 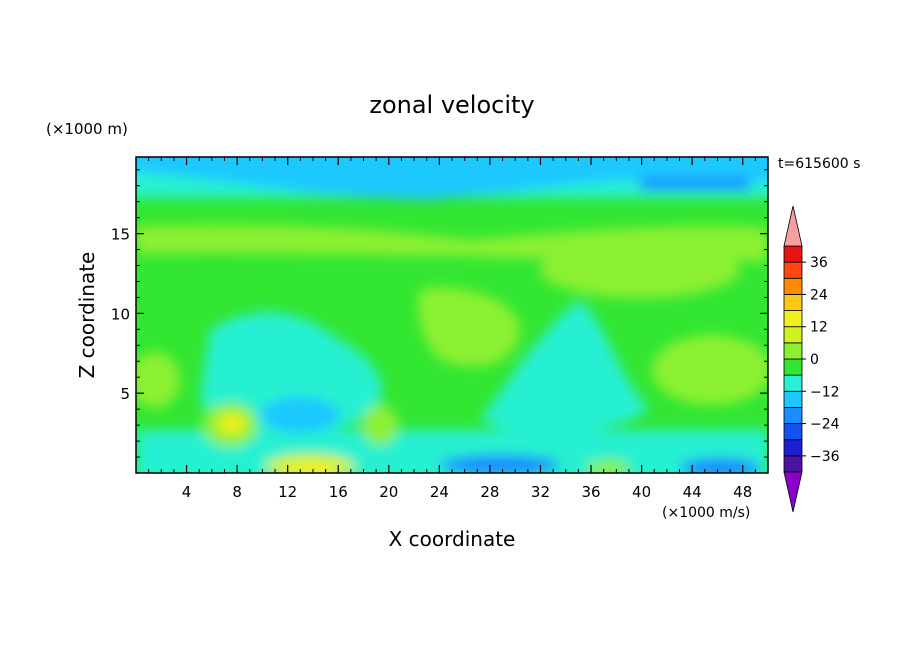 What do you see at coordinates (232, 424) in the screenshot?
I see `blob-8-yellow` at bounding box center [232, 424].